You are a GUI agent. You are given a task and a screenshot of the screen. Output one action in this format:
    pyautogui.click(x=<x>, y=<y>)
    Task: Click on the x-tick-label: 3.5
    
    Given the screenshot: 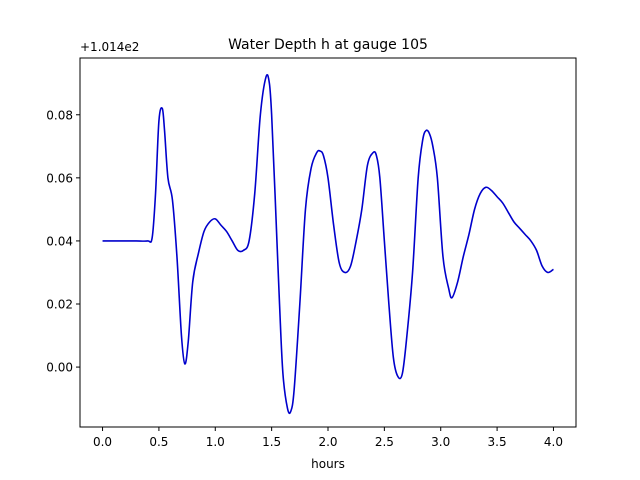 What is the action you would take?
    pyautogui.click(x=497, y=442)
    